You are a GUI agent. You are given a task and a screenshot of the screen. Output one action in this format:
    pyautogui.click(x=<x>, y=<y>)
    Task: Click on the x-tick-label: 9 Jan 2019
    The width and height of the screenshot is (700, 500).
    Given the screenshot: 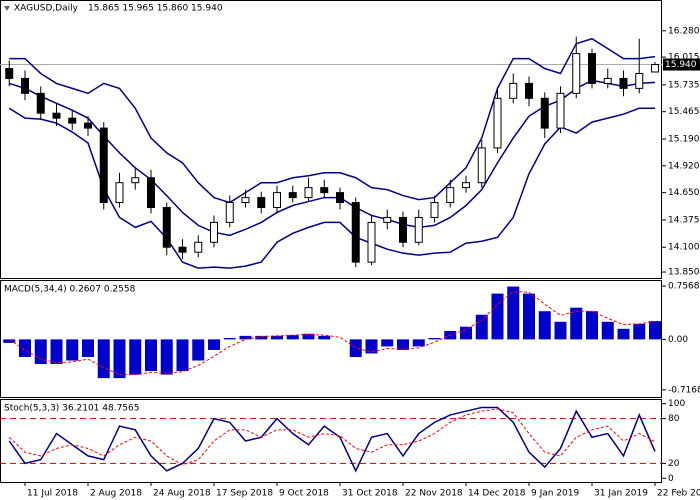 What is the action you would take?
    pyautogui.click(x=555, y=494)
    